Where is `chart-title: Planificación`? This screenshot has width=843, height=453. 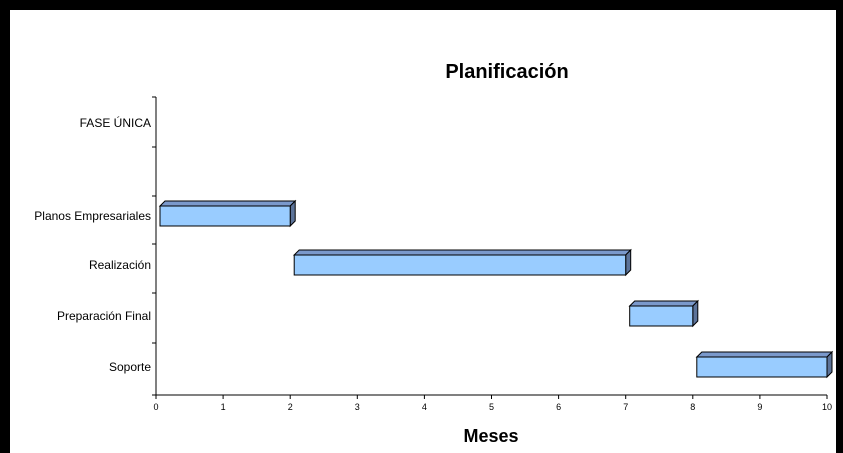 chart-title: Planificación is located at coordinates (506, 72).